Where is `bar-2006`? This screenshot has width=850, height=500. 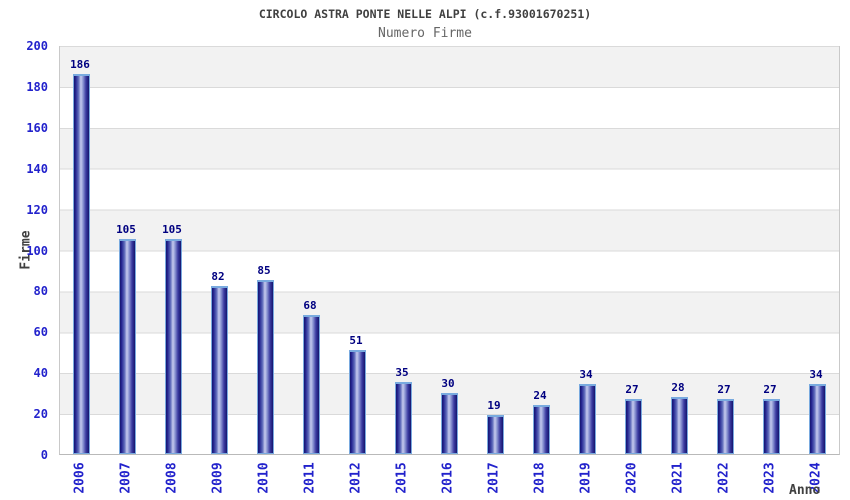 bar-2006 is located at coordinates (81, 263).